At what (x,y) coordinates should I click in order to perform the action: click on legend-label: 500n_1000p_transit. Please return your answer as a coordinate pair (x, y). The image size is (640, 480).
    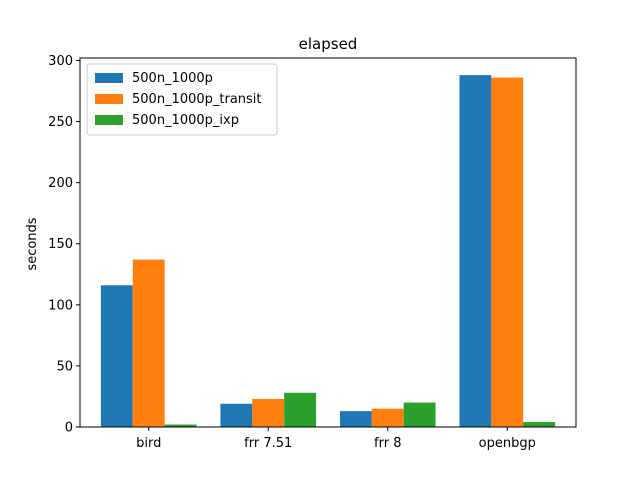
    Looking at the image, I should click on (197, 99).